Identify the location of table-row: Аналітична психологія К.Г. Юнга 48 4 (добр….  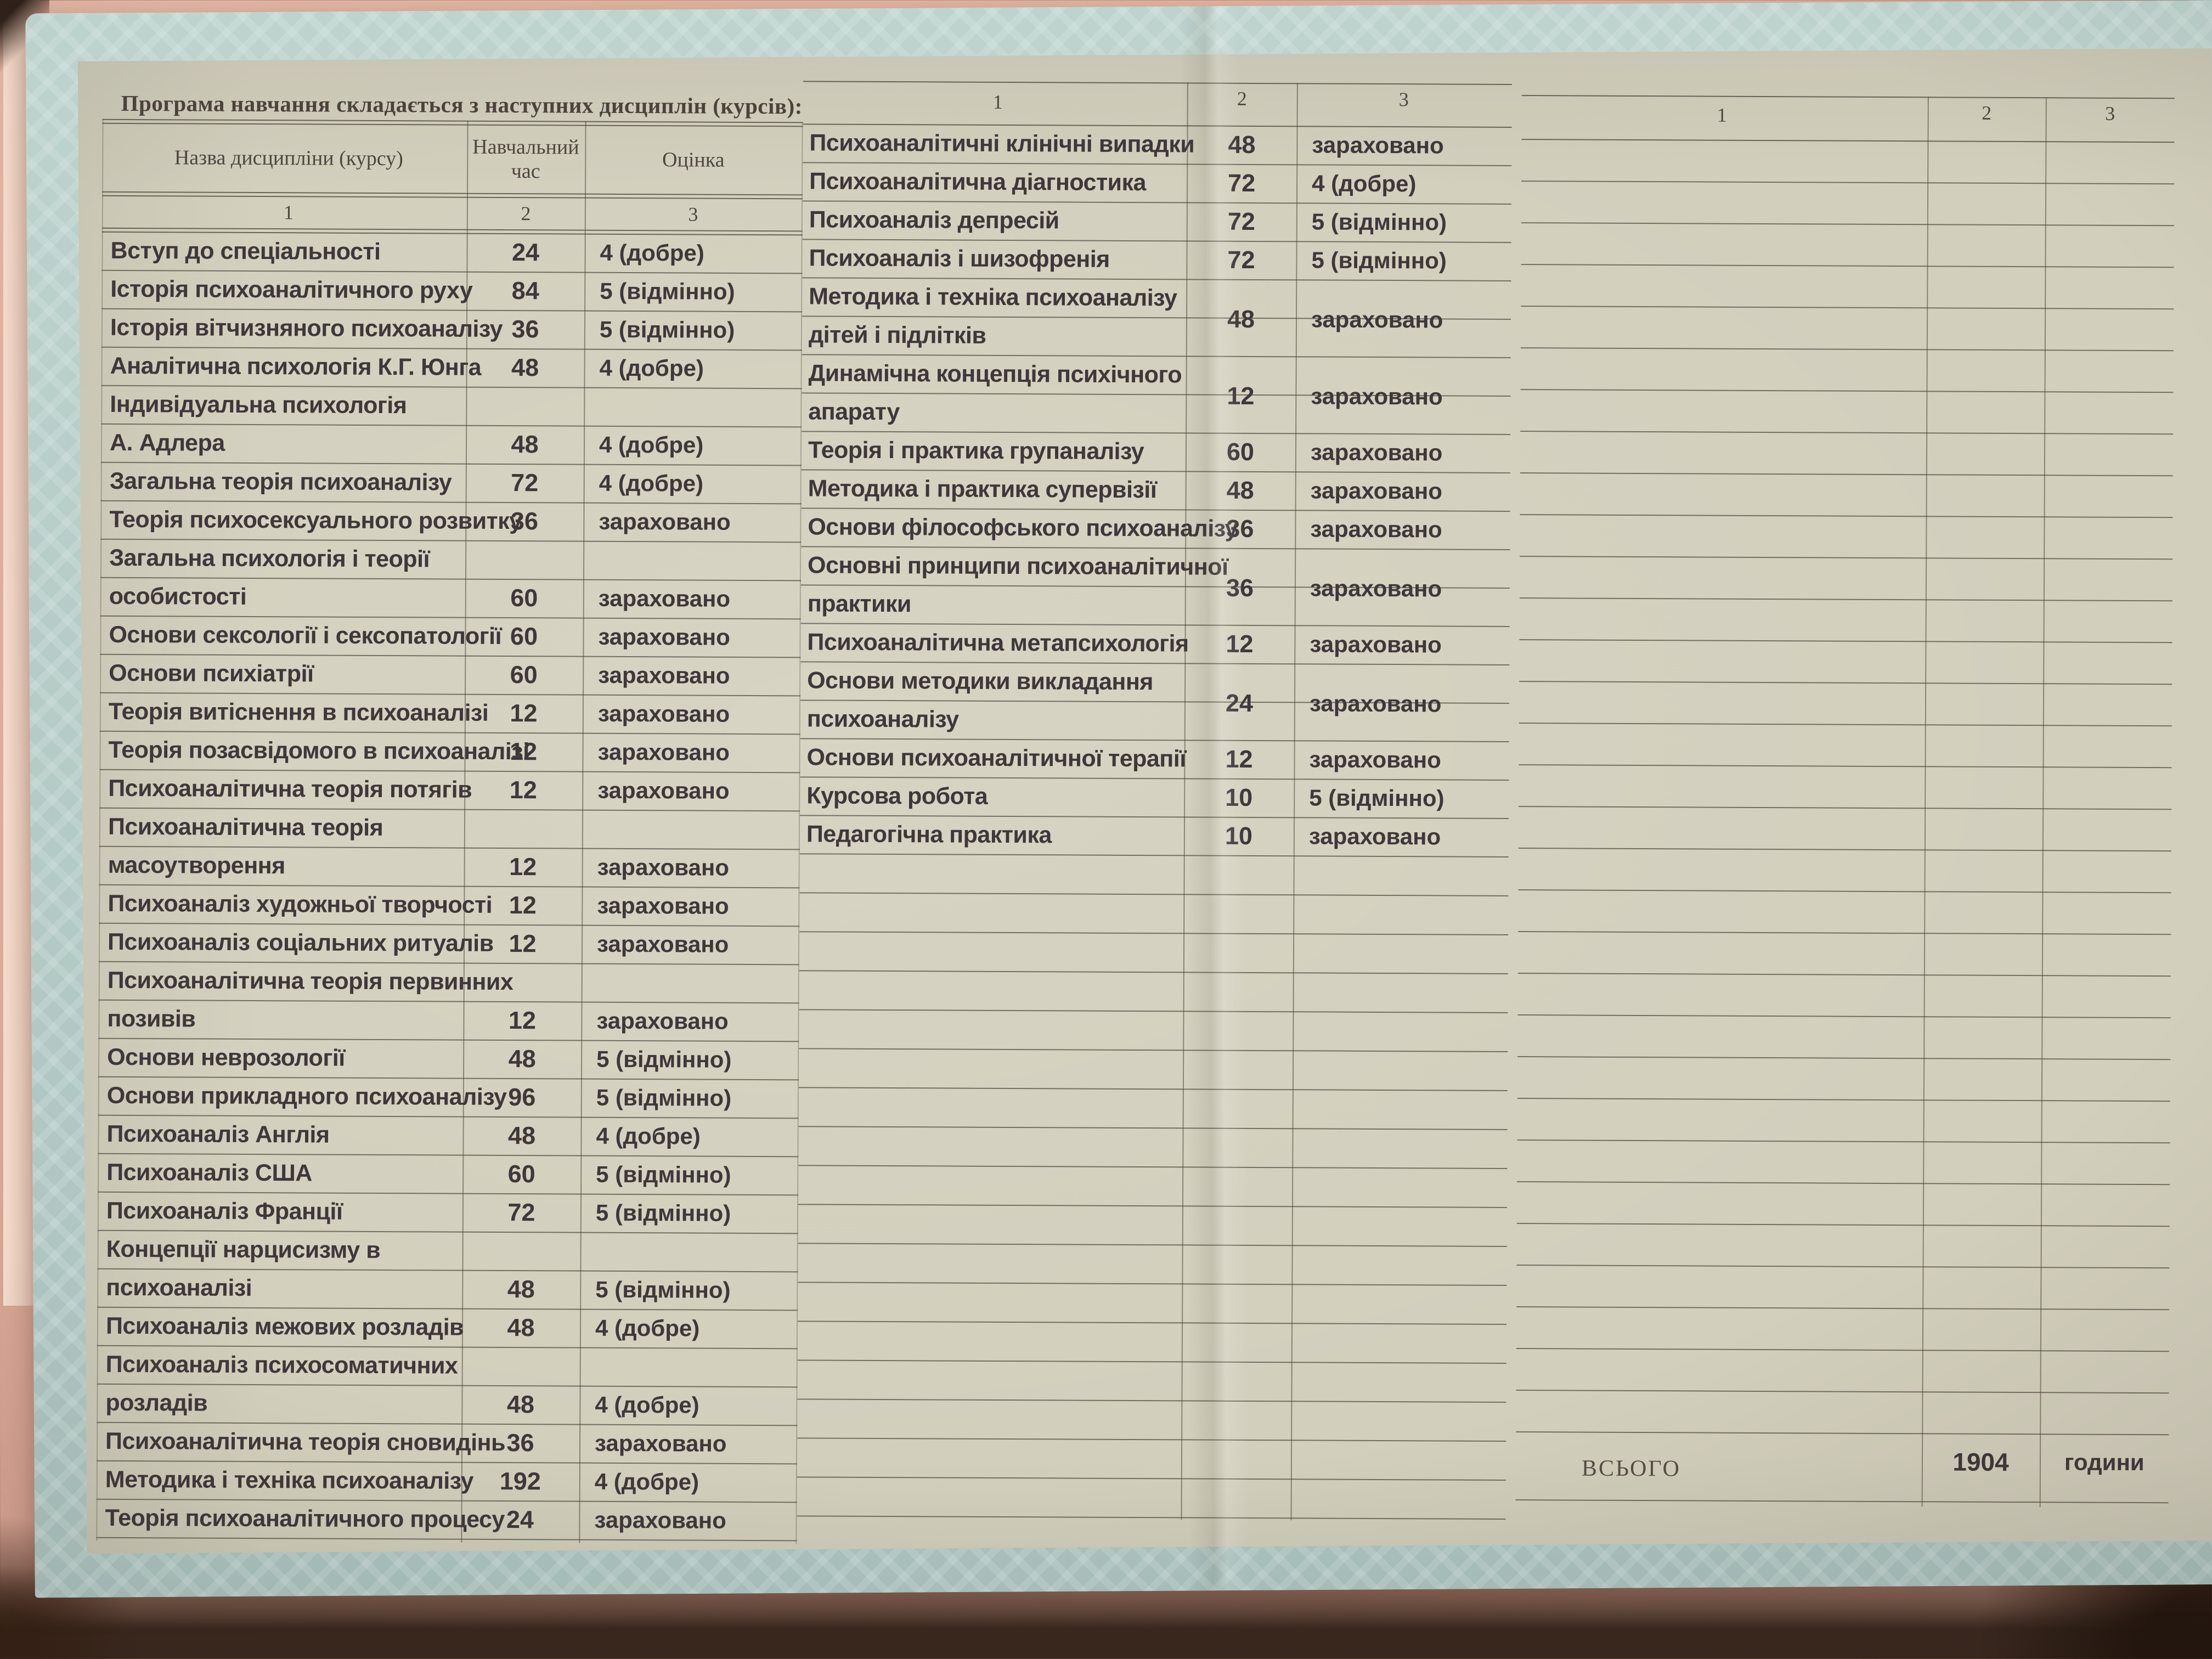
(452, 368).